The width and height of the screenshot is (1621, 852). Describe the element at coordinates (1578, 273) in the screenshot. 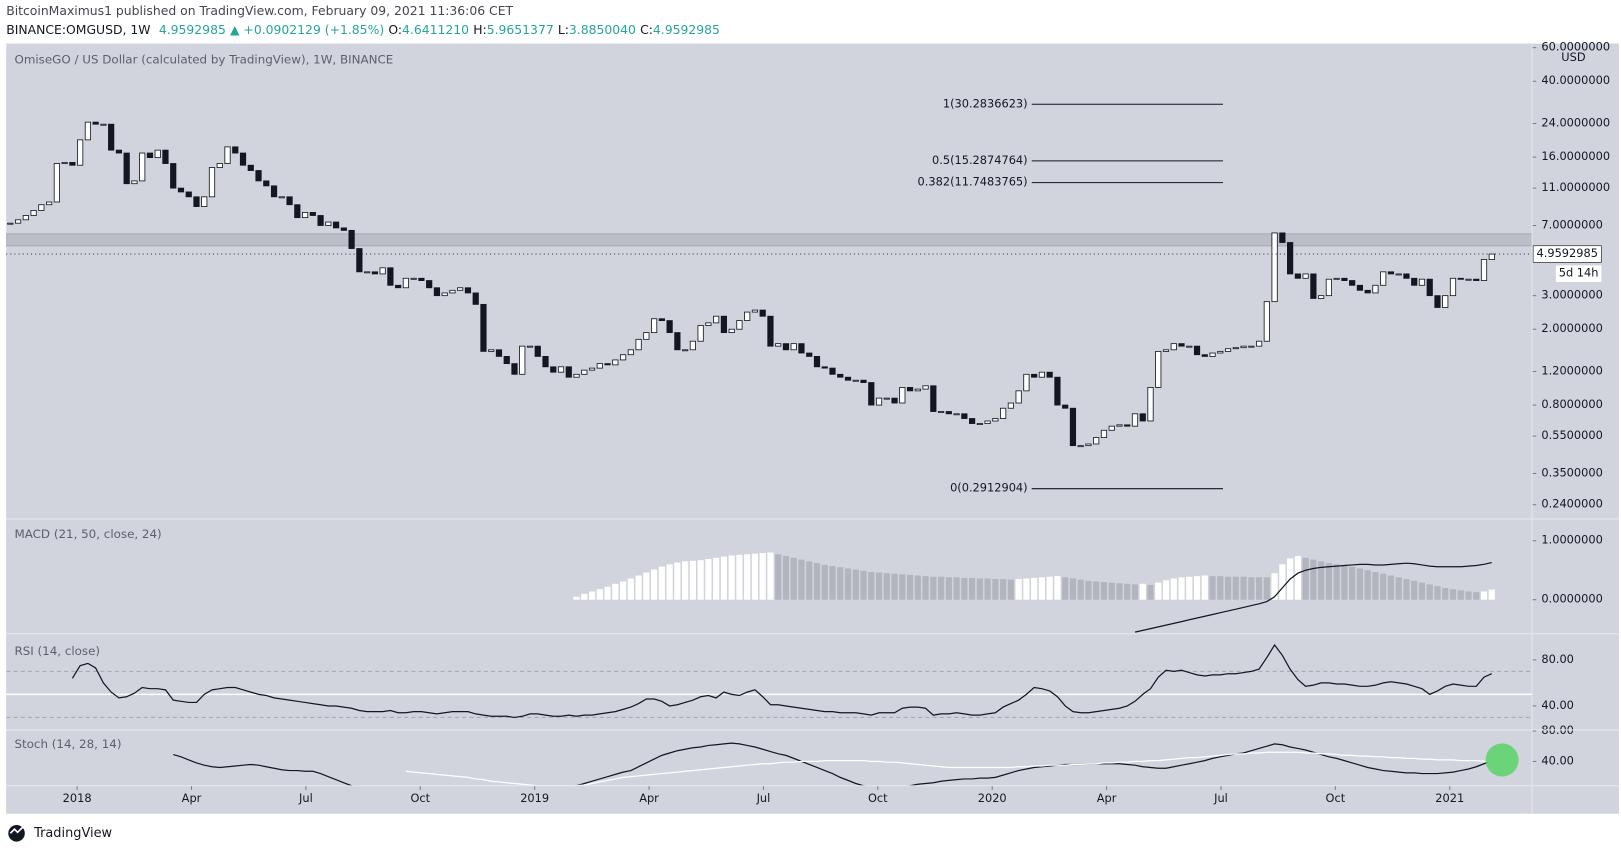

I see `countdown-box` at that location.